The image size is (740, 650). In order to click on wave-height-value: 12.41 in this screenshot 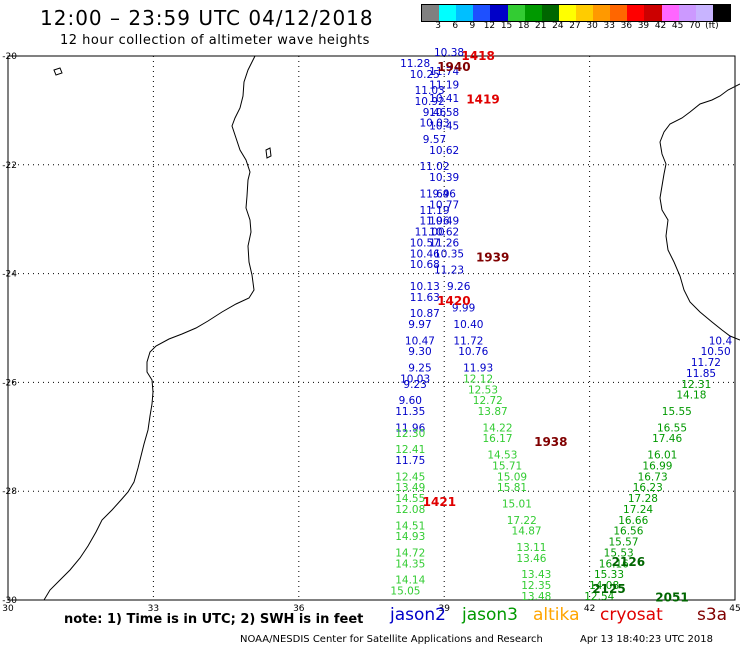, I will do `click(410, 450)`.